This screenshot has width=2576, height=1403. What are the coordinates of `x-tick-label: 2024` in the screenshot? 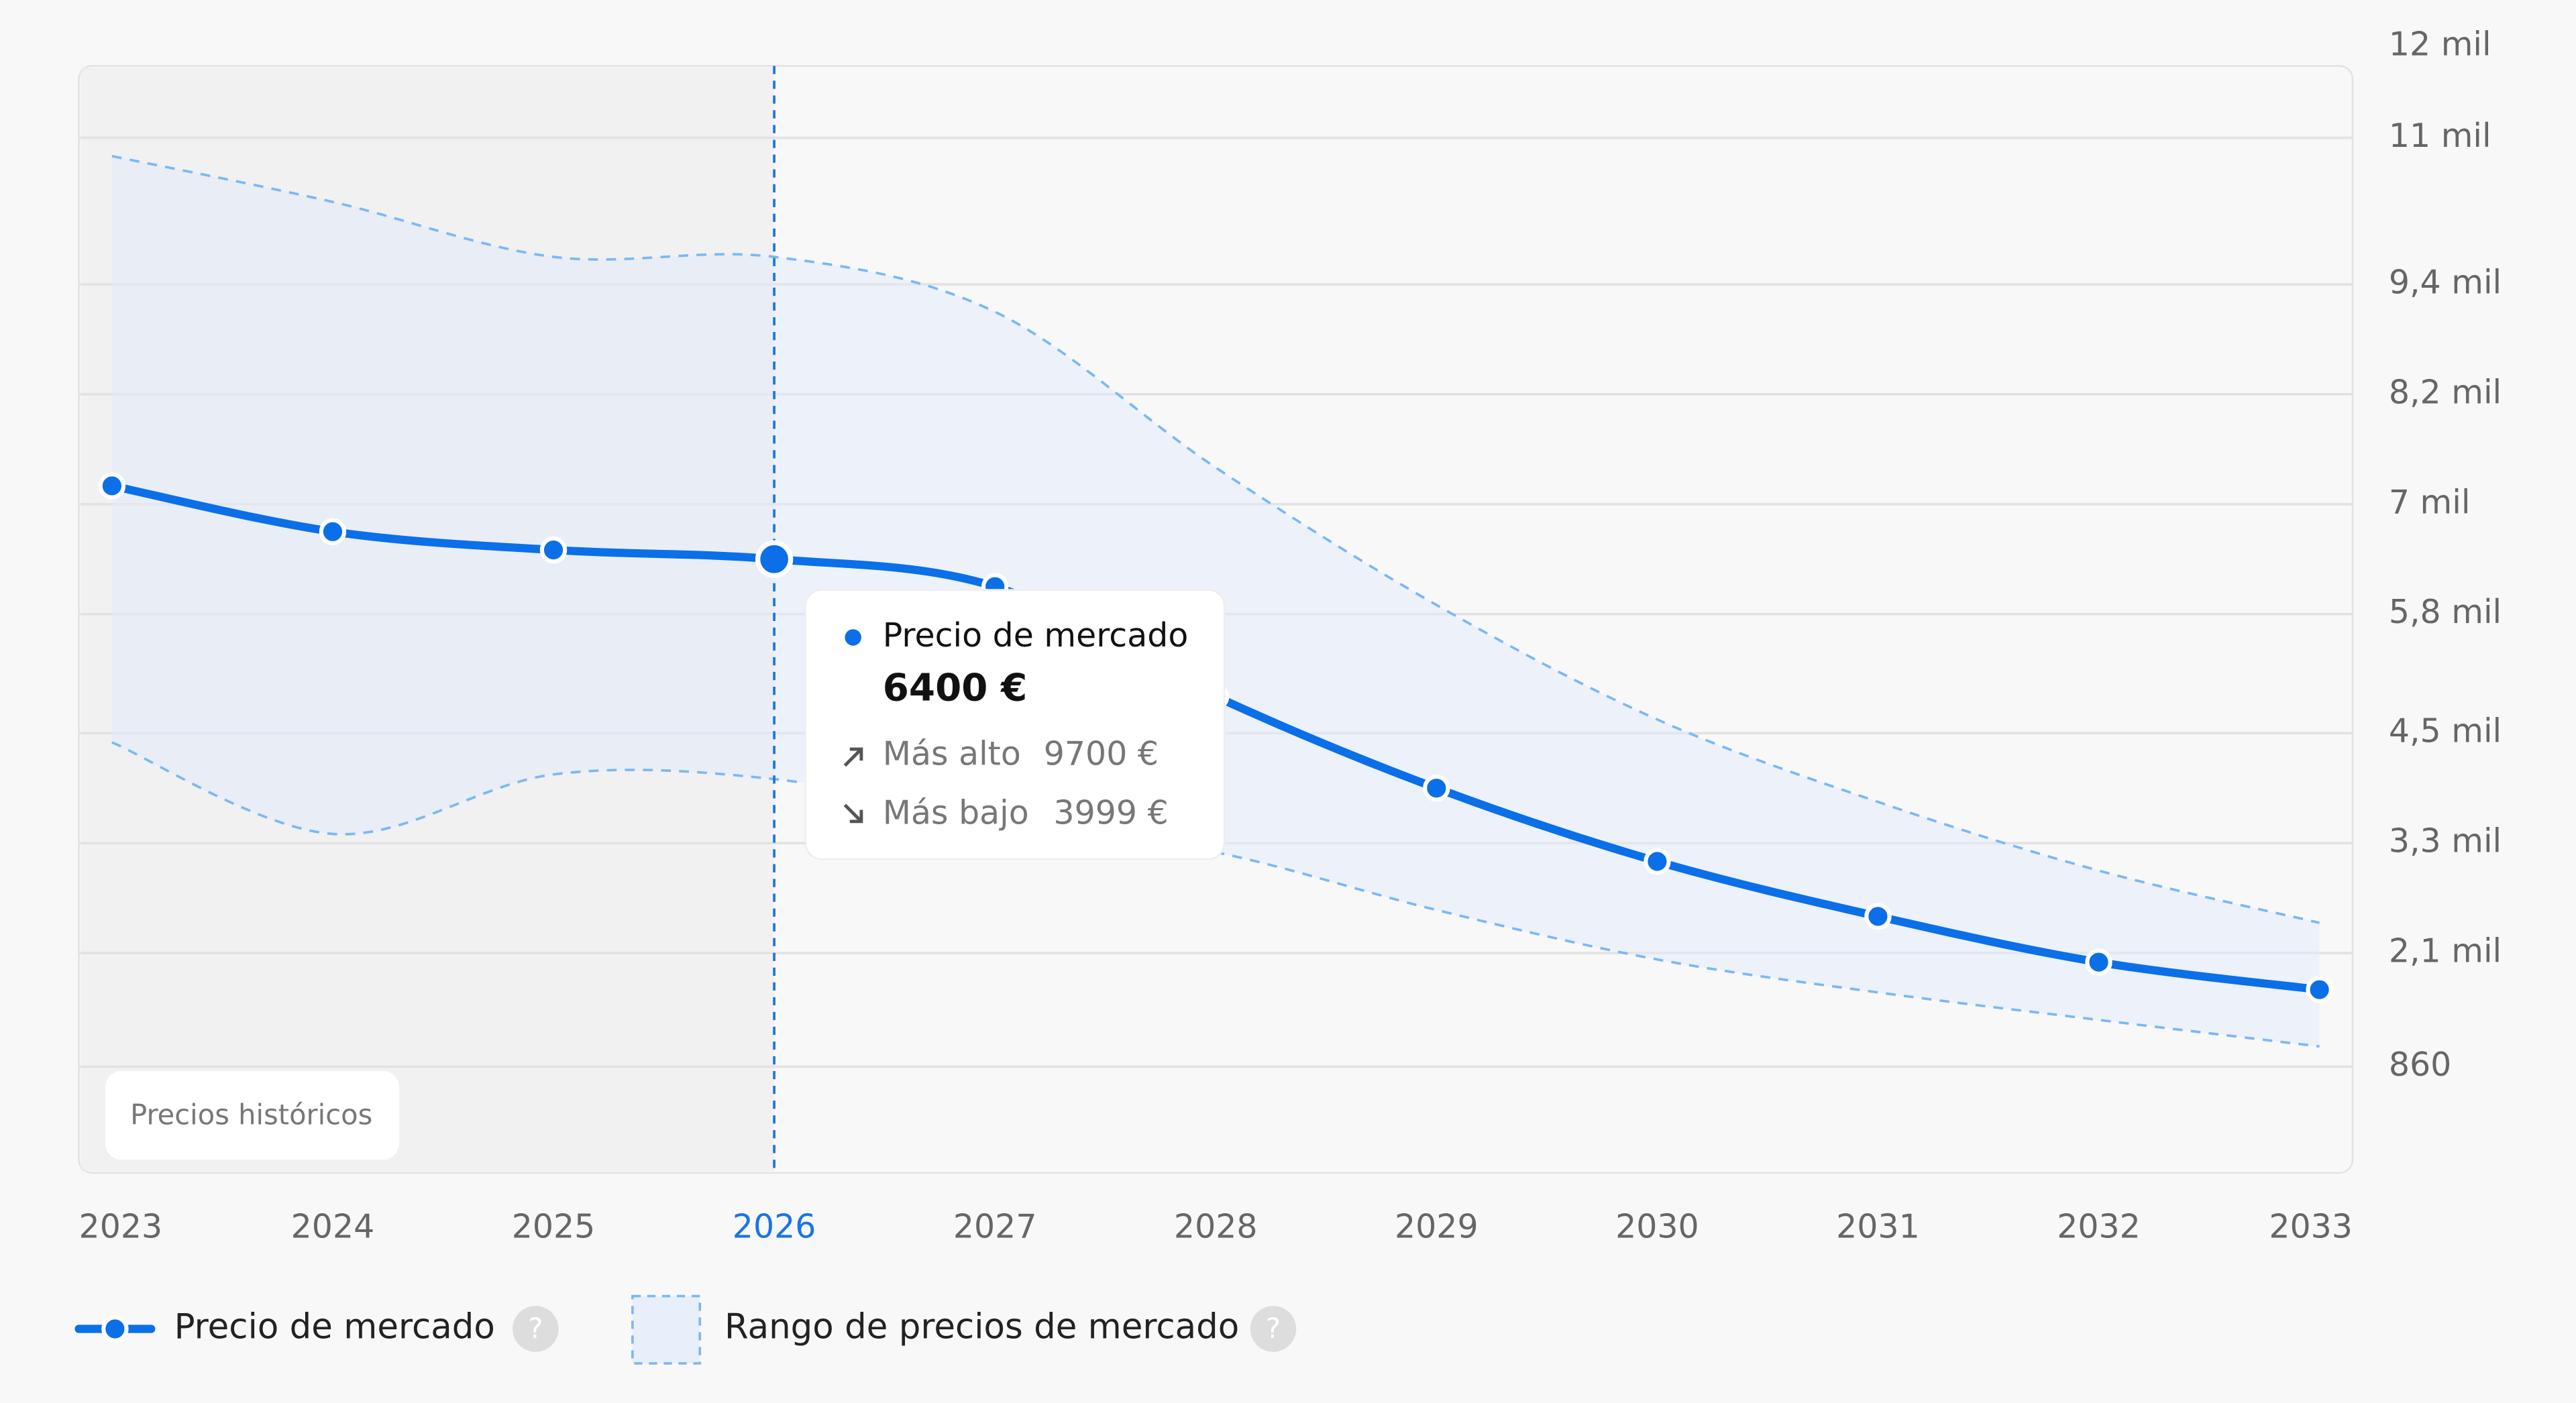 It's located at (333, 1227).